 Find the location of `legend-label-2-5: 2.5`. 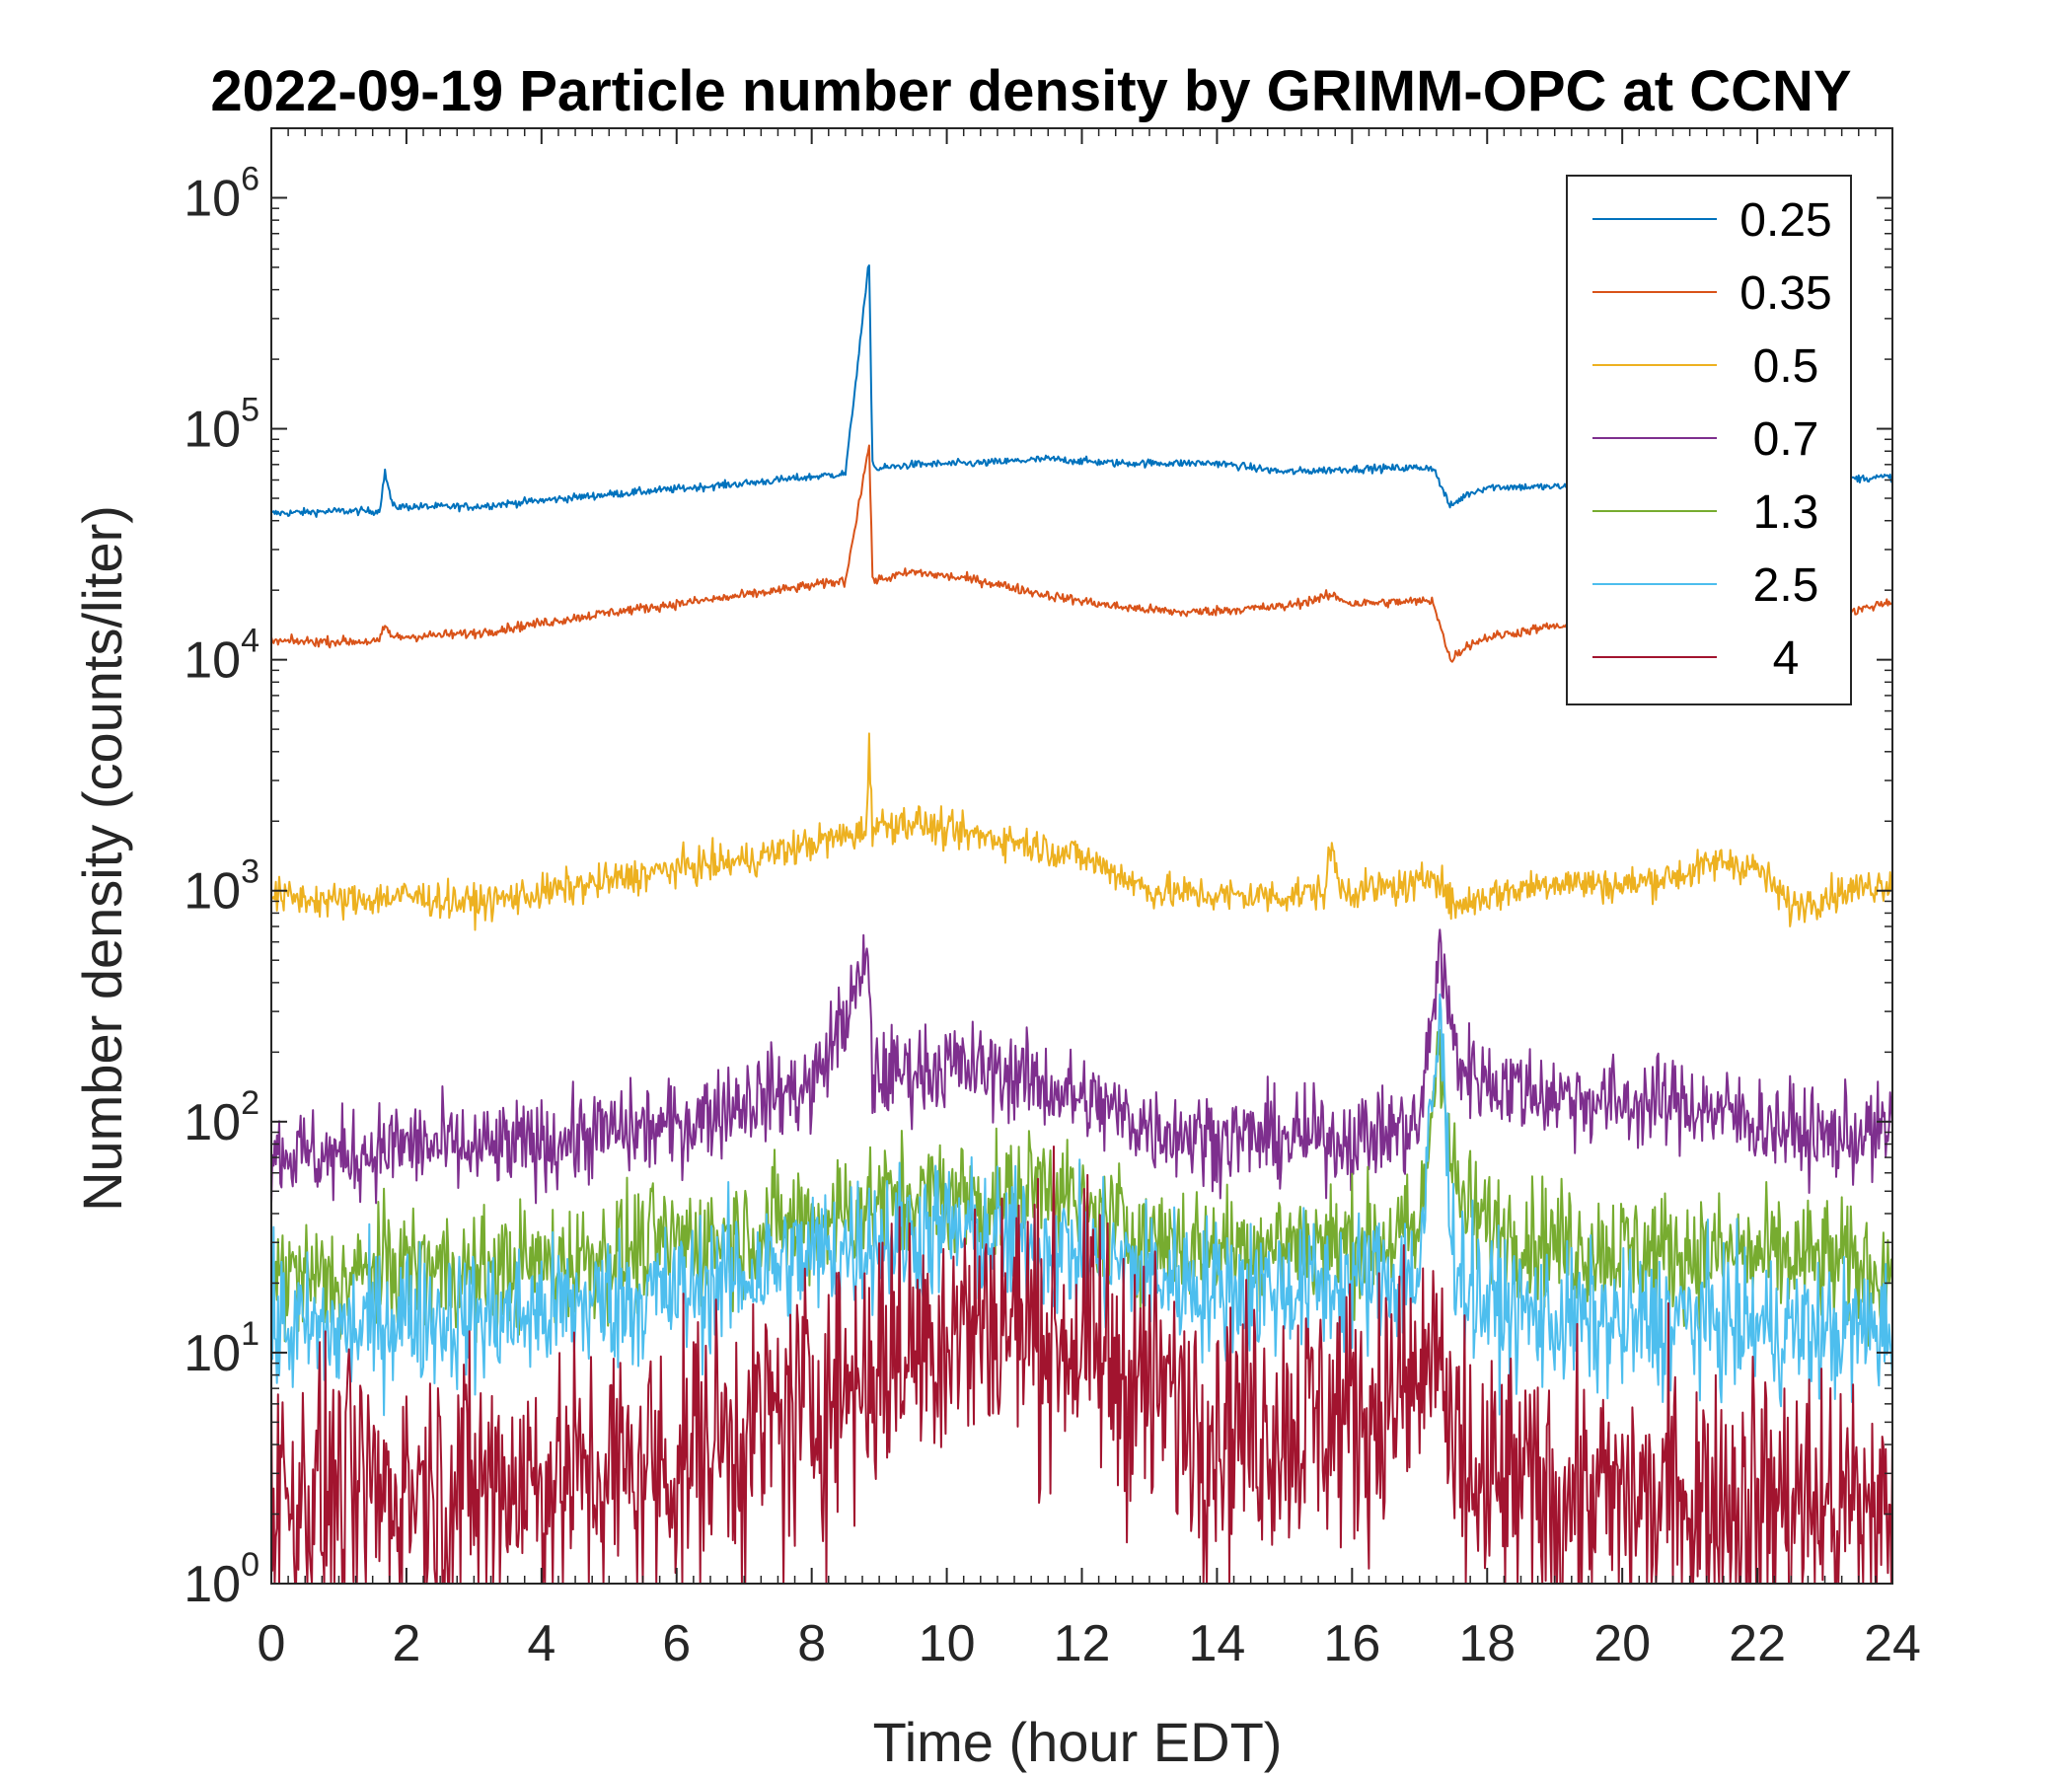

legend-label-2-5: 2.5 is located at coordinates (1786, 585).